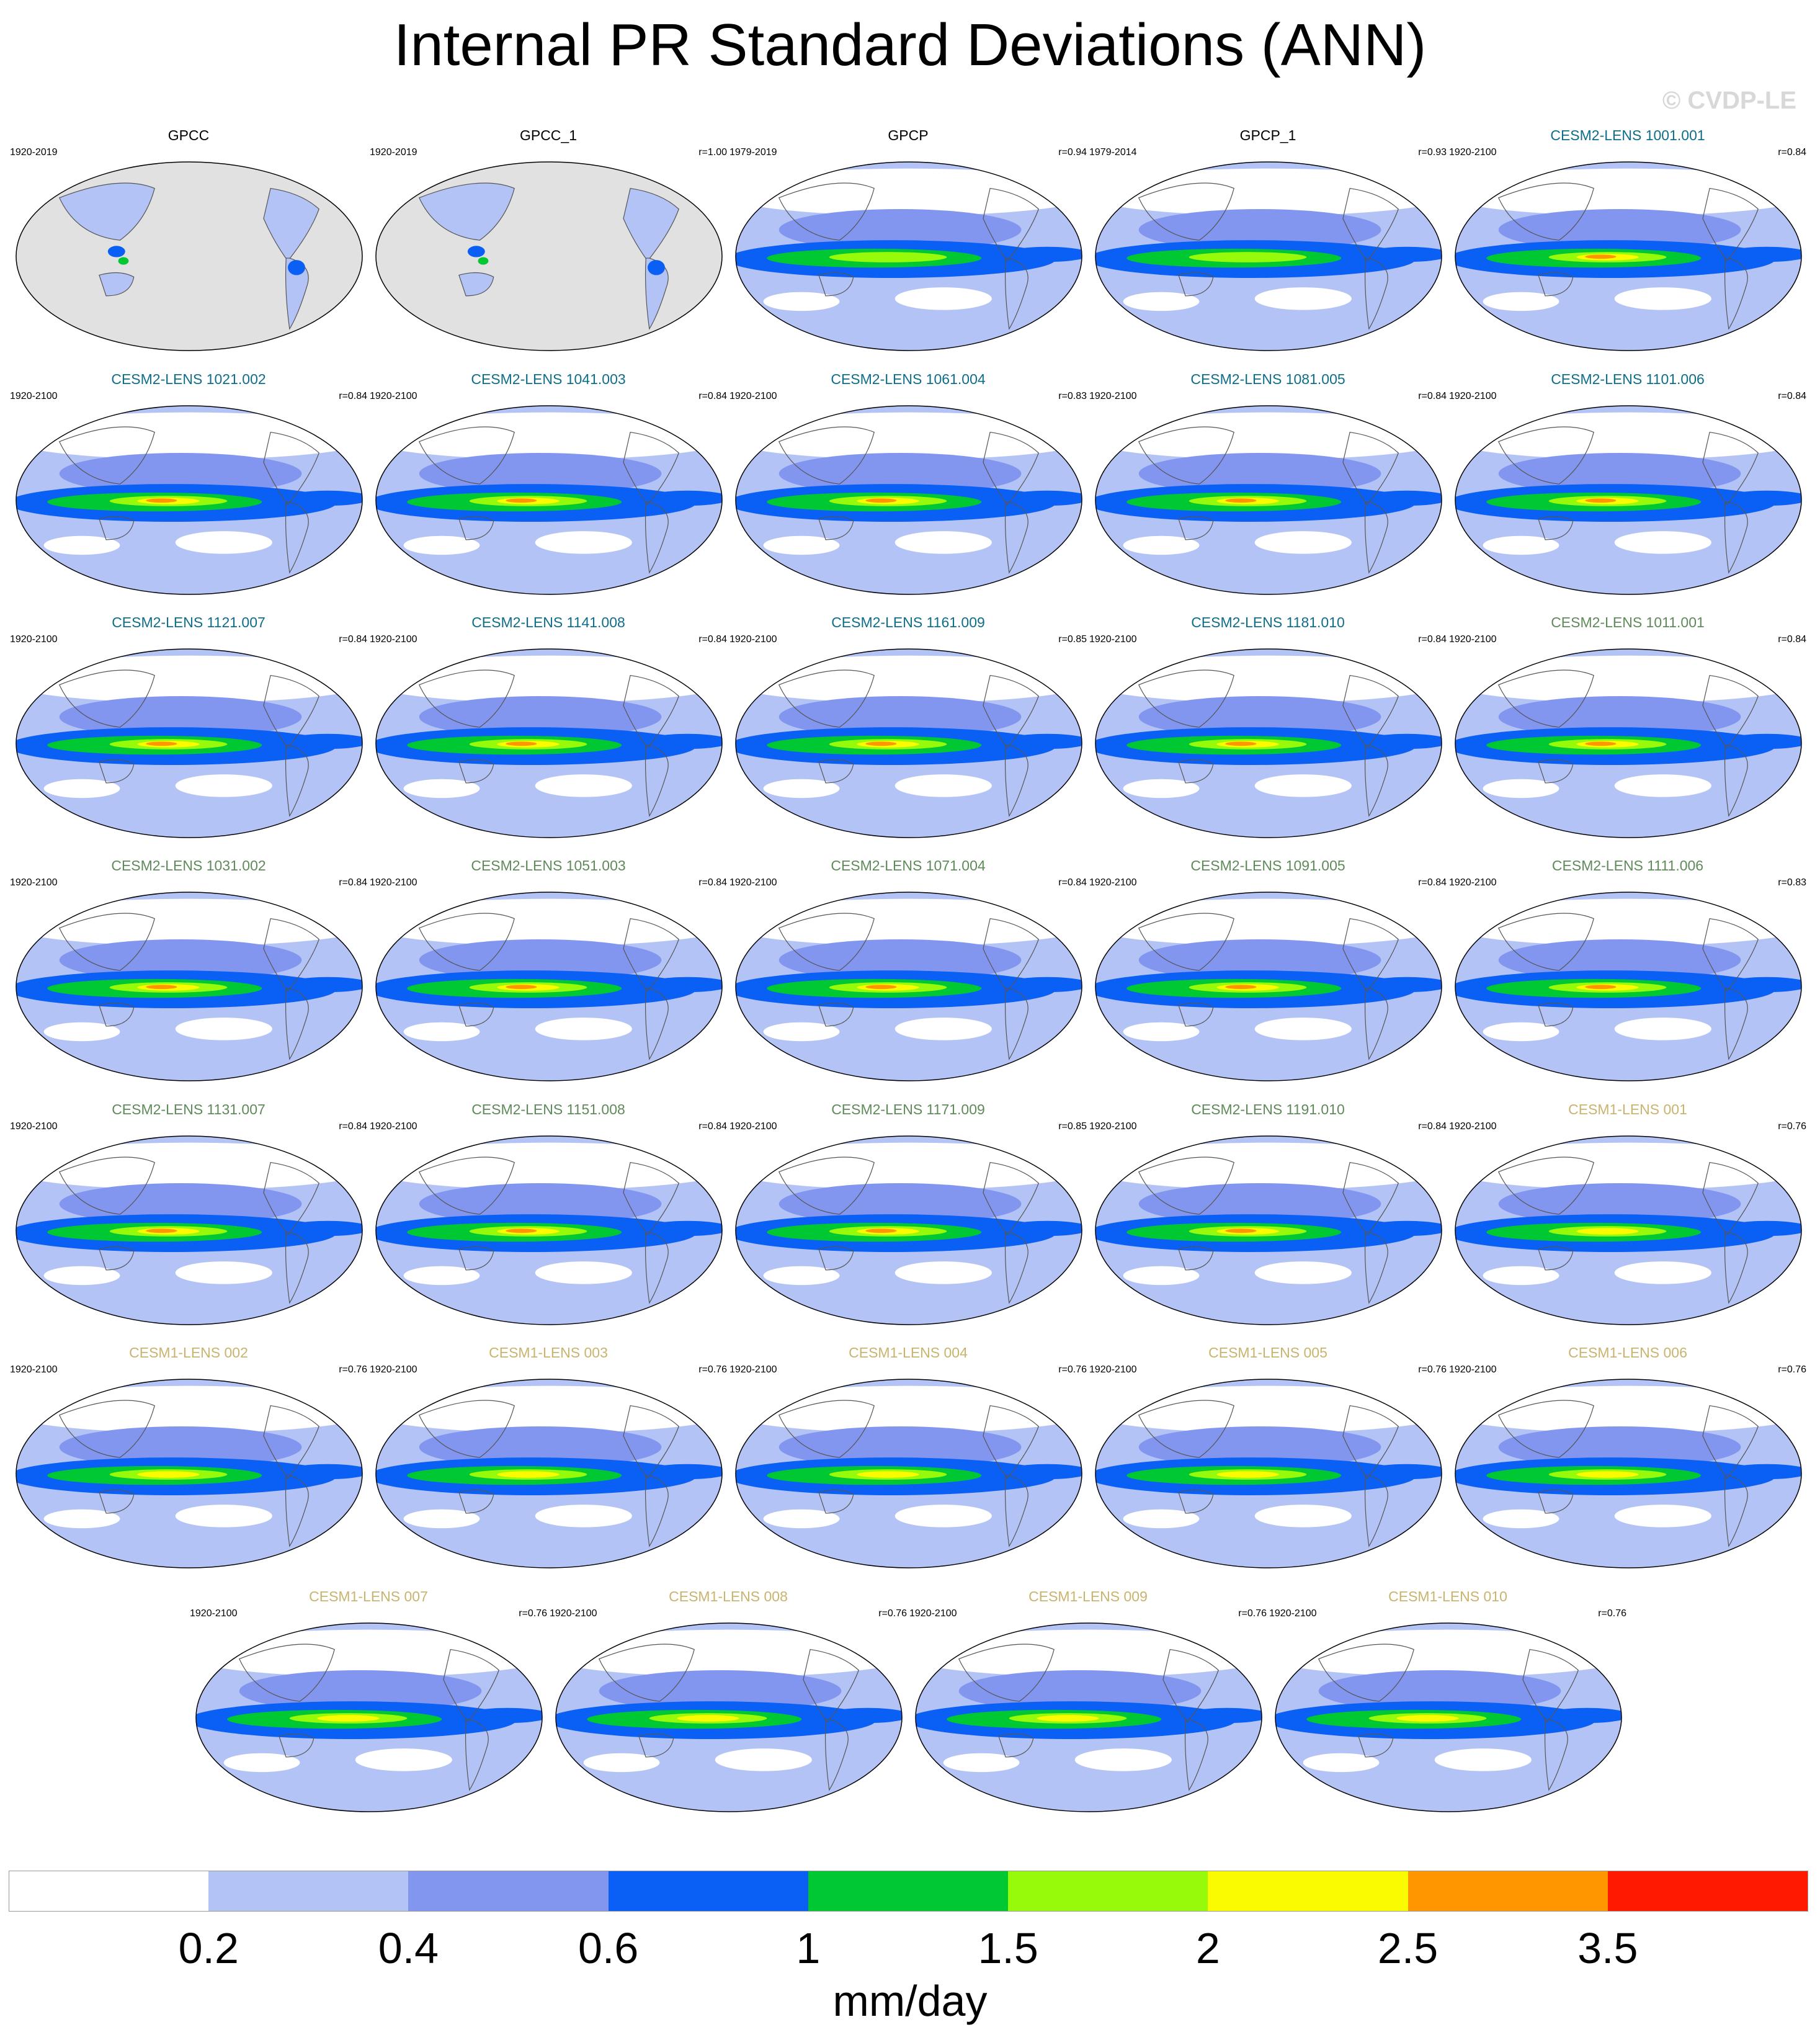  I want to click on map-panel: CESM2-LENS 1061.004 1920-2100 r=0.83, so click(908, 492).